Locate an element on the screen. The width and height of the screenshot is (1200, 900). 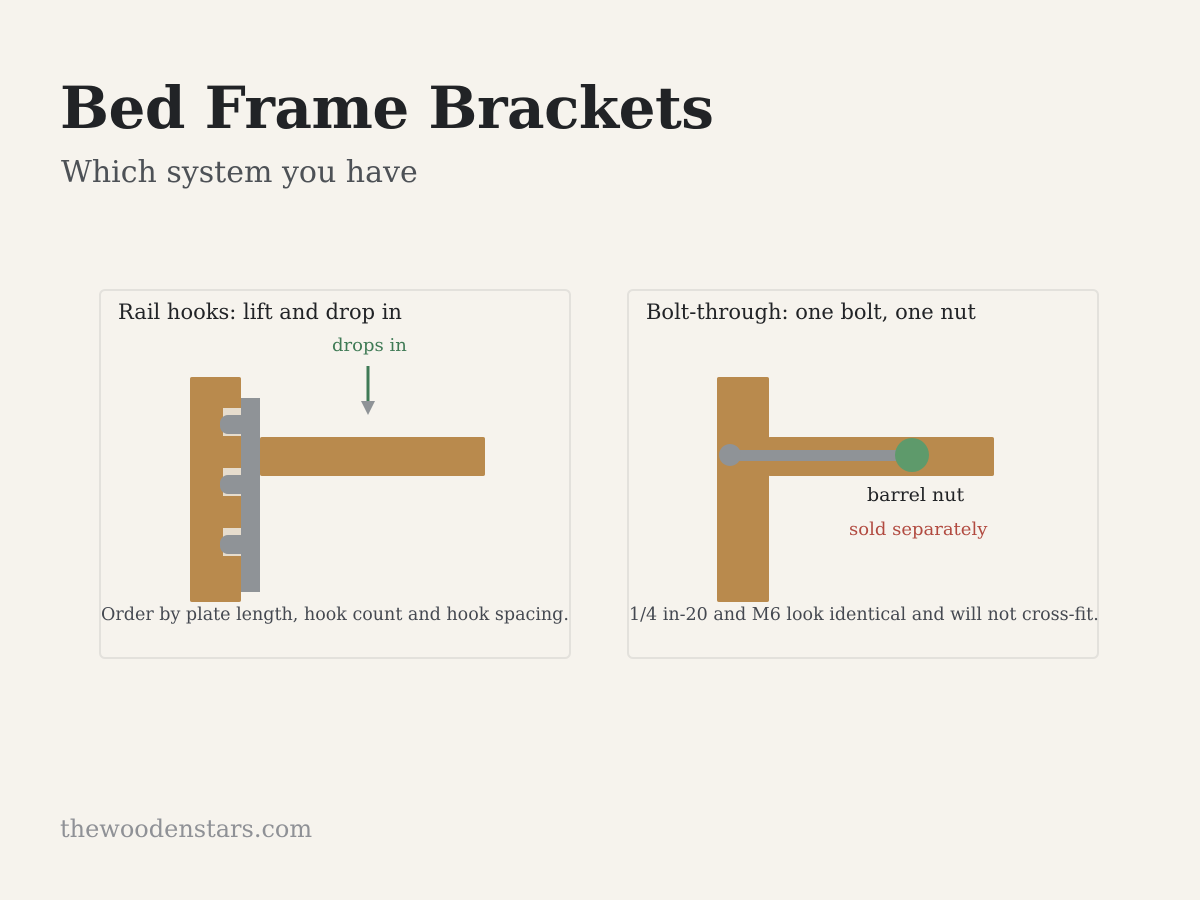
side-rail is located at coordinates (372, 456).